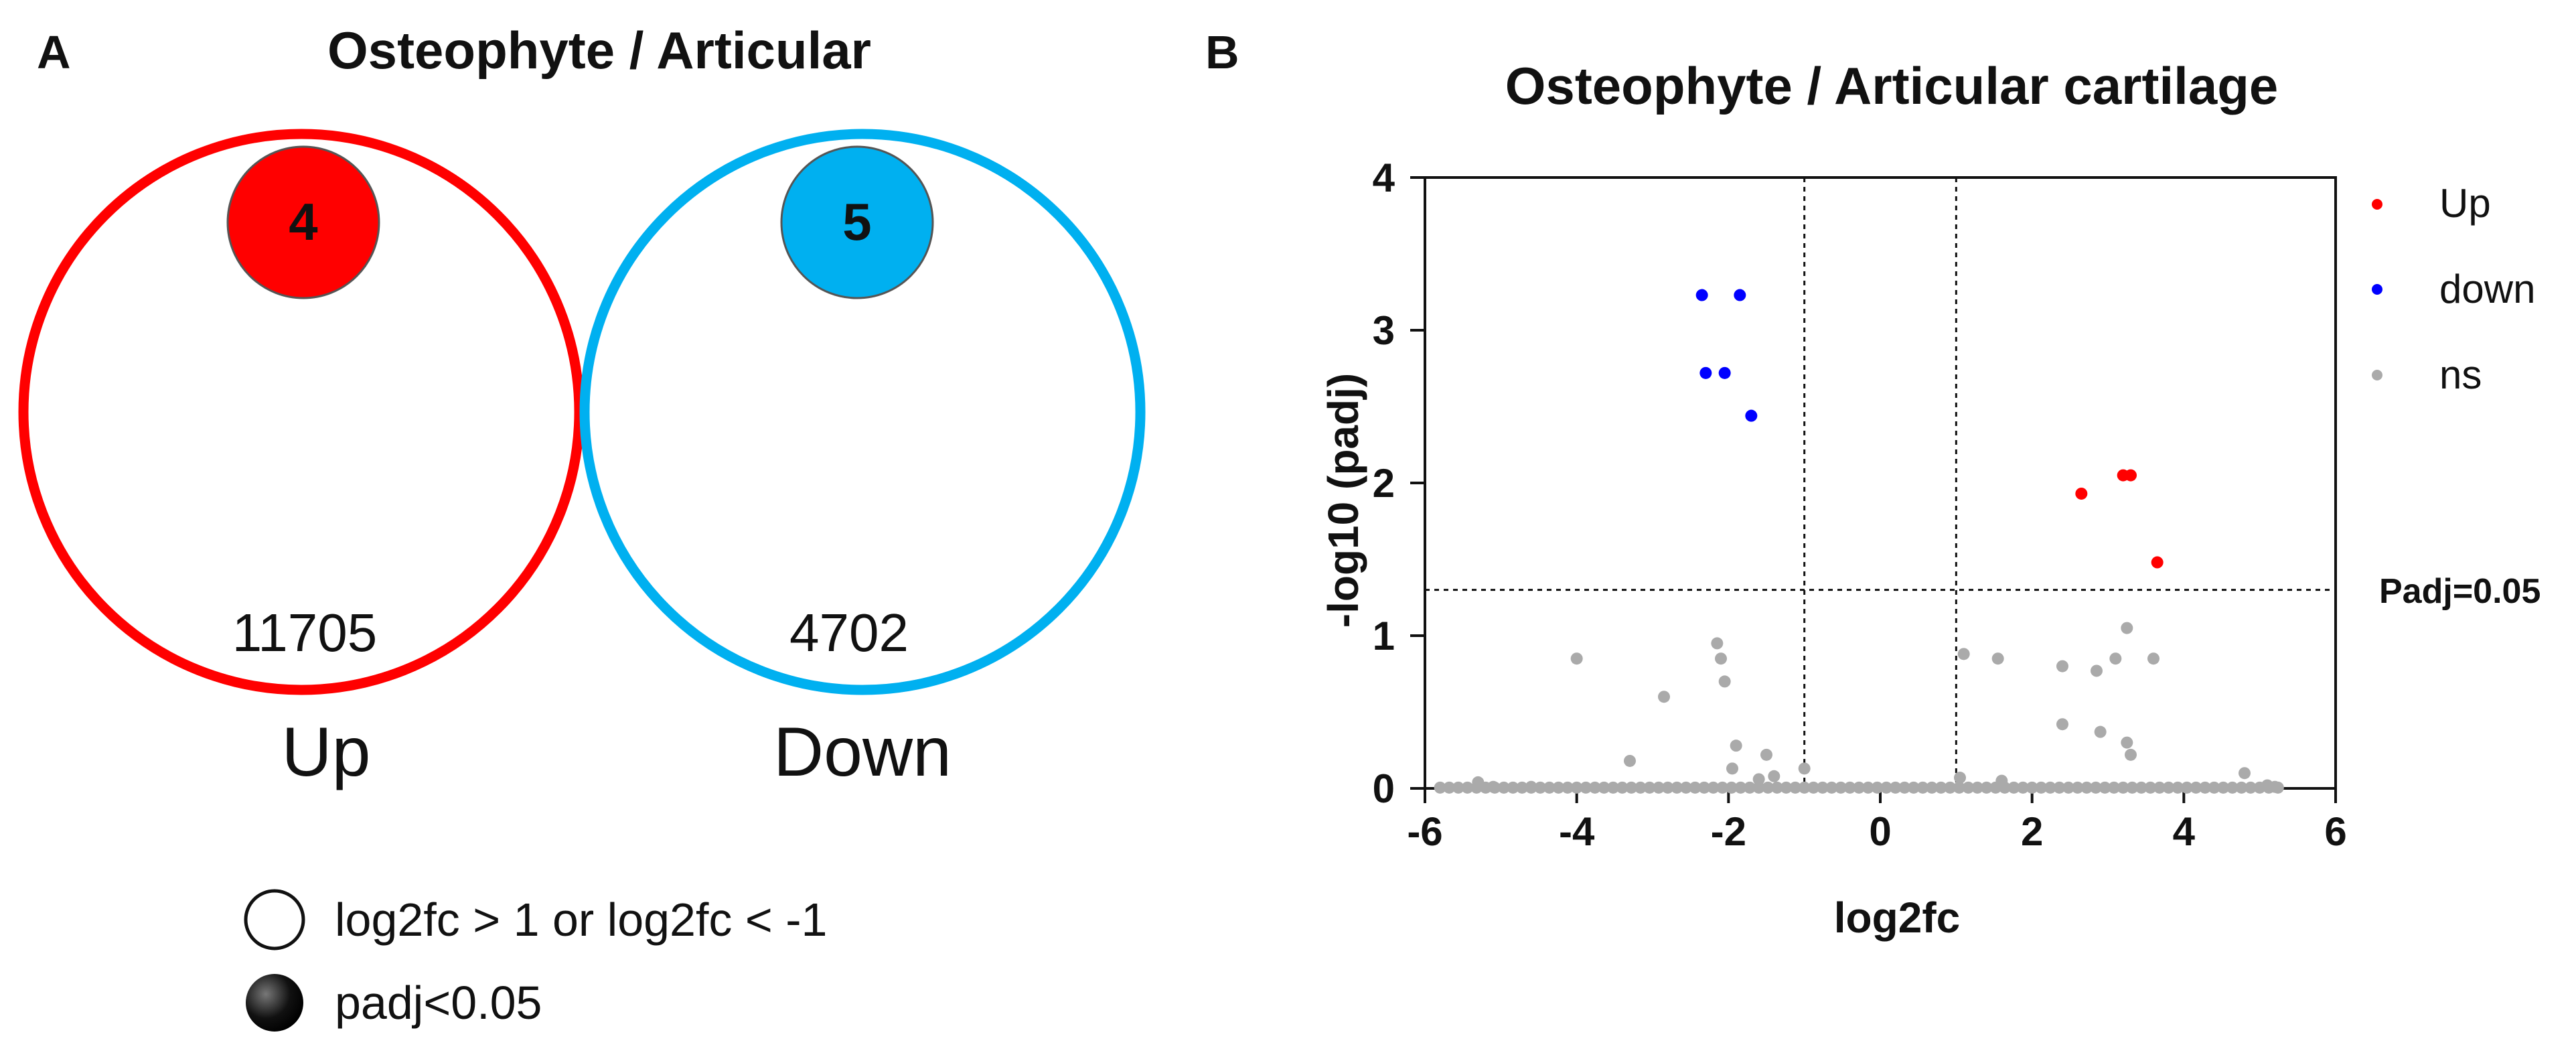  Describe the element at coordinates (1384, 636) in the screenshot. I see `y-tick-label: 1` at that location.